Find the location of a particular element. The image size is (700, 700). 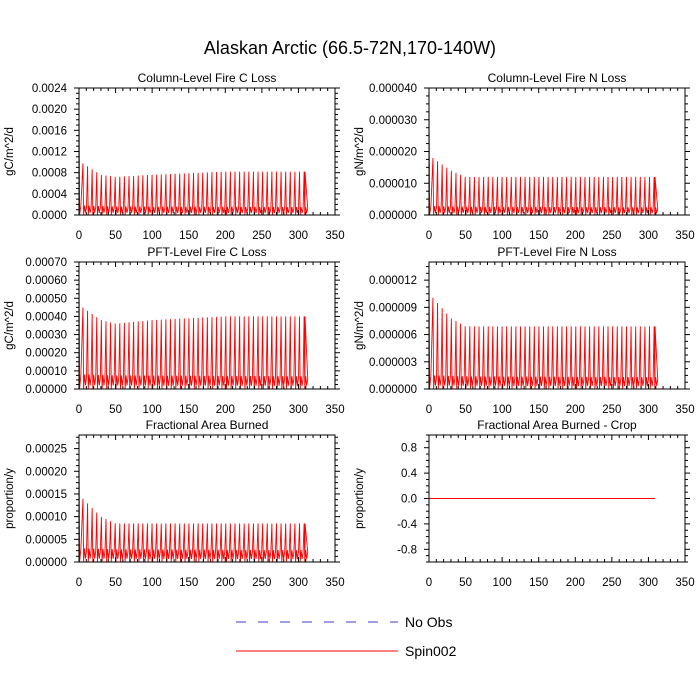

y-tick-label: 0.0012 is located at coordinates (49, 153).